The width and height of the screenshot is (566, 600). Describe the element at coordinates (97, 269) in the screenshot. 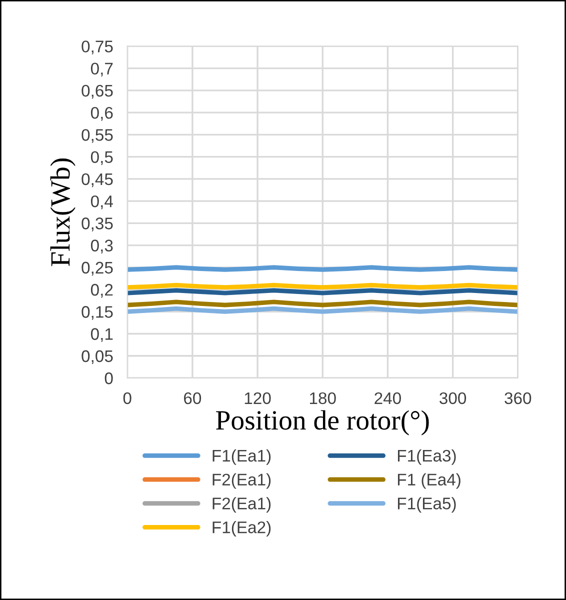

I see `y-tick-label: 0,25` at that location.